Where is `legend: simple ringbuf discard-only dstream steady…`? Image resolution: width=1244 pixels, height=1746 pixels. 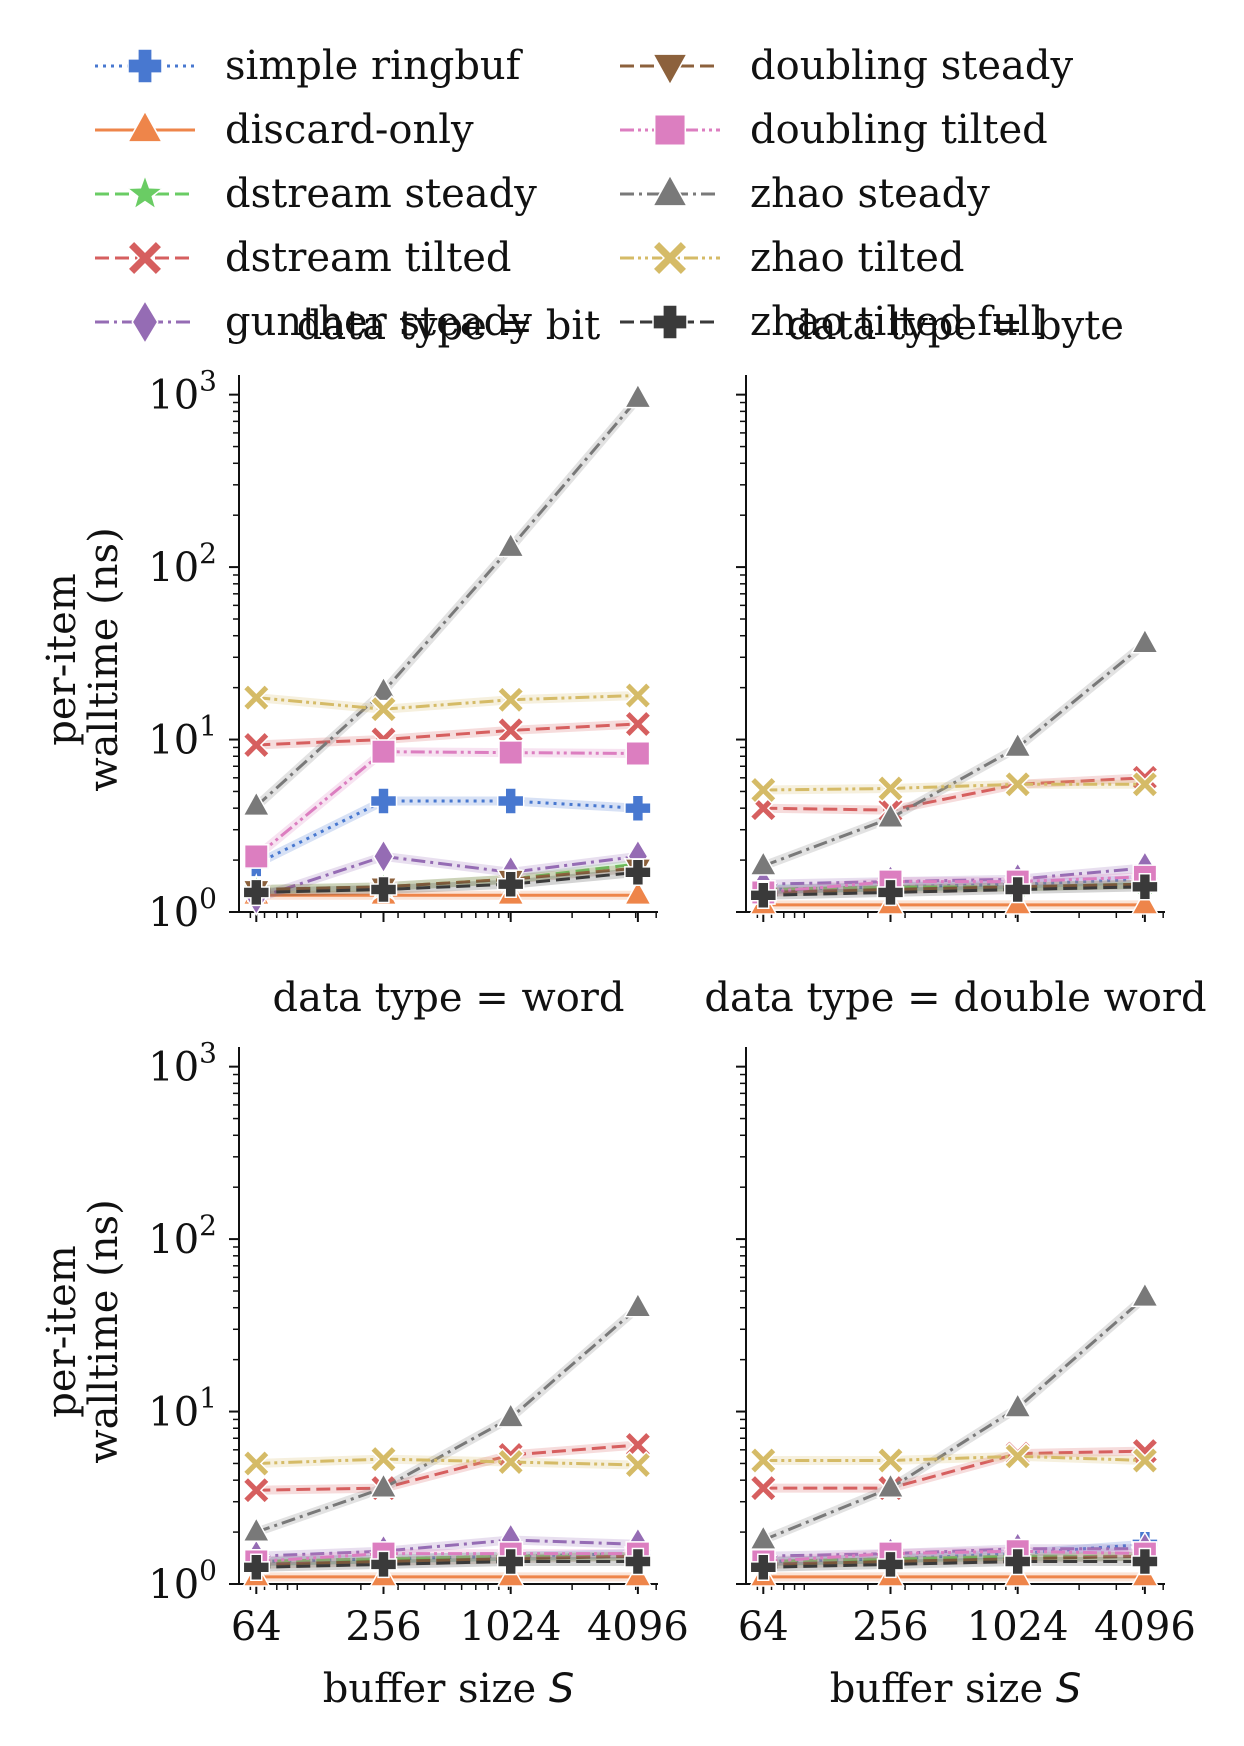
legend: simple ringbuf discard-only dstream steady… is located at coordinates (584, 194).